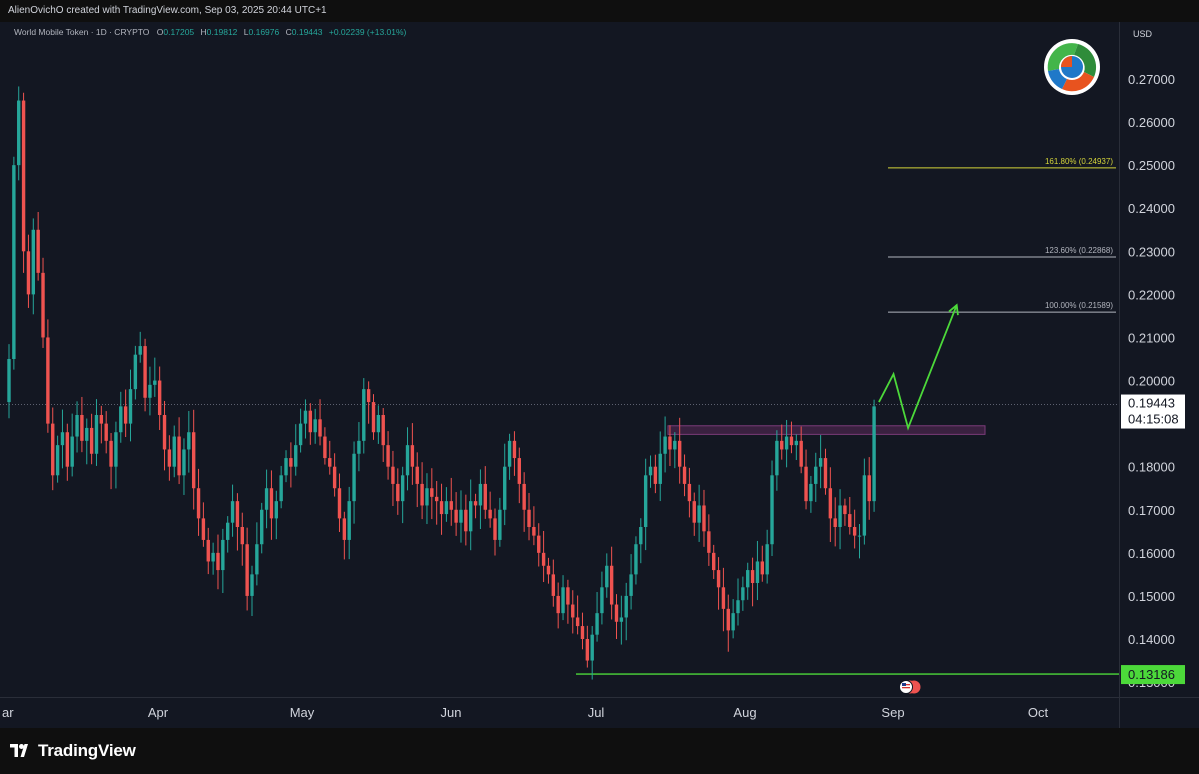  What do you see at coordinates (918, 367) in the screenshot?
I see `projection-path` at bounding box center [918, 367].